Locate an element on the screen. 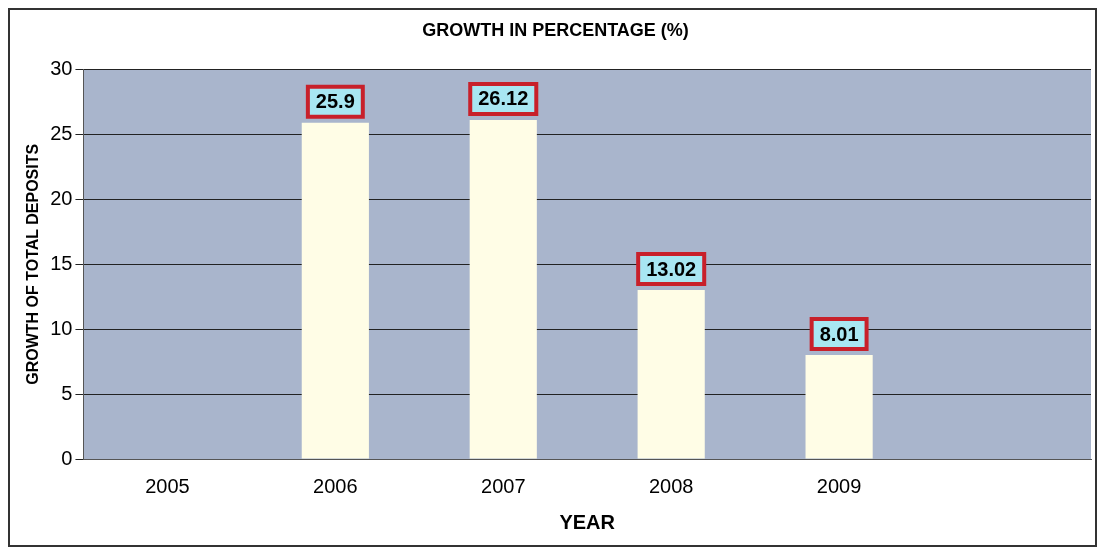 This screenshot has height=555, width=1105. x-tick-label: 2006 is located at coordinates (335, 485).